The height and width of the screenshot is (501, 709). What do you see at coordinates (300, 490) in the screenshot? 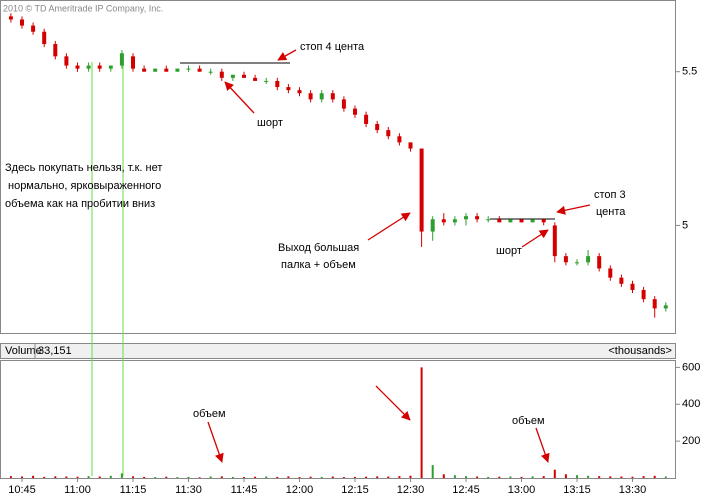
I see `x-tick-label: 12:00` at bounding box center [300, 490].